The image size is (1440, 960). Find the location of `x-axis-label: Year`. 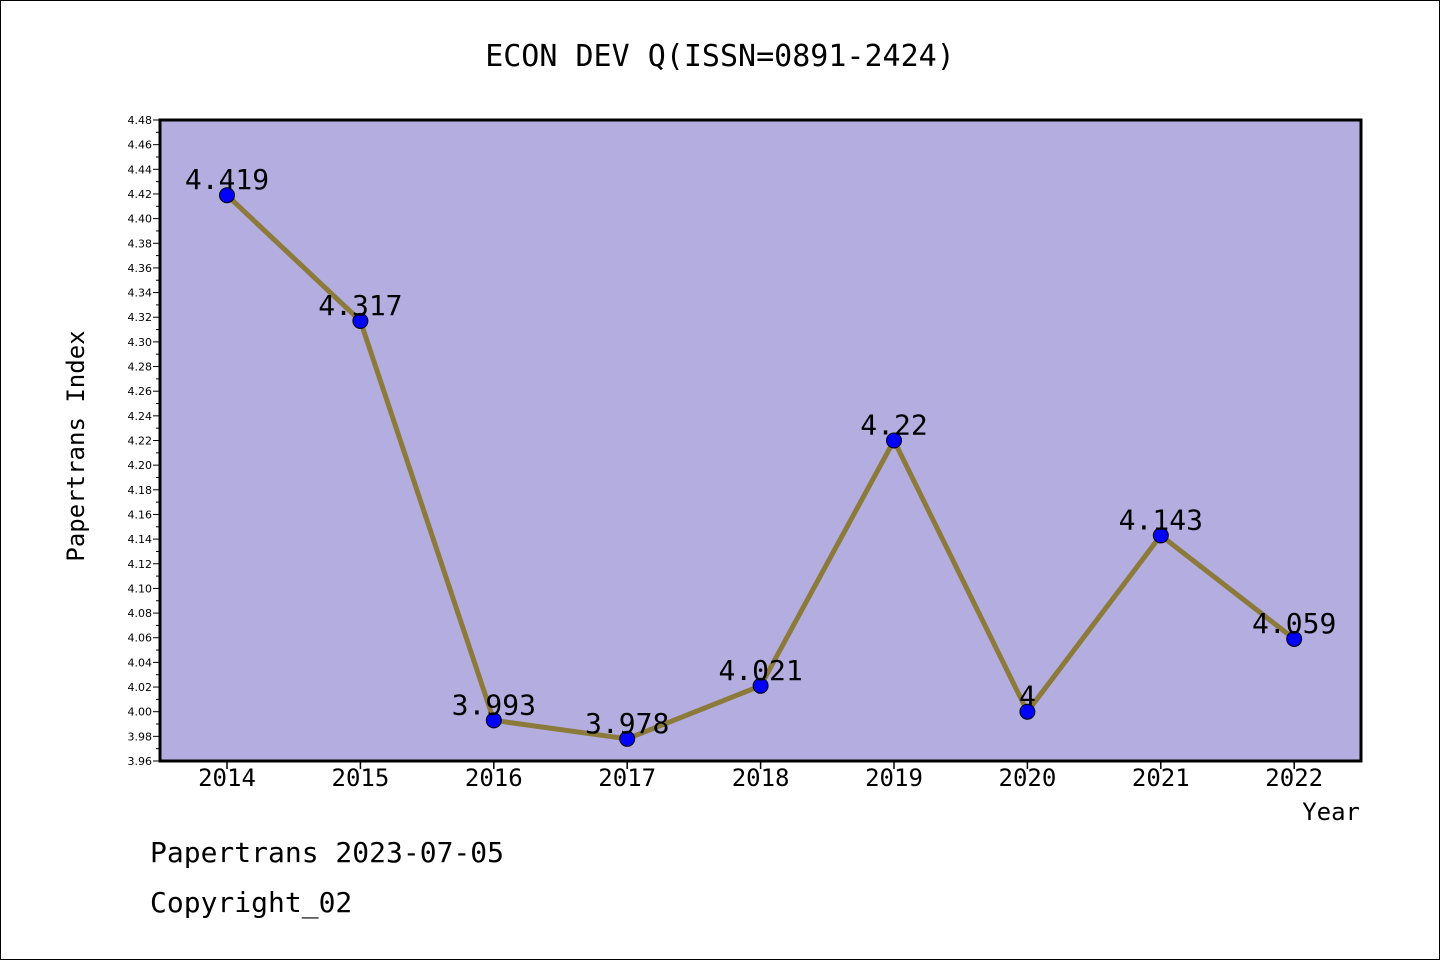

x-axis-label: Year is located at coordinates (1331, 812).